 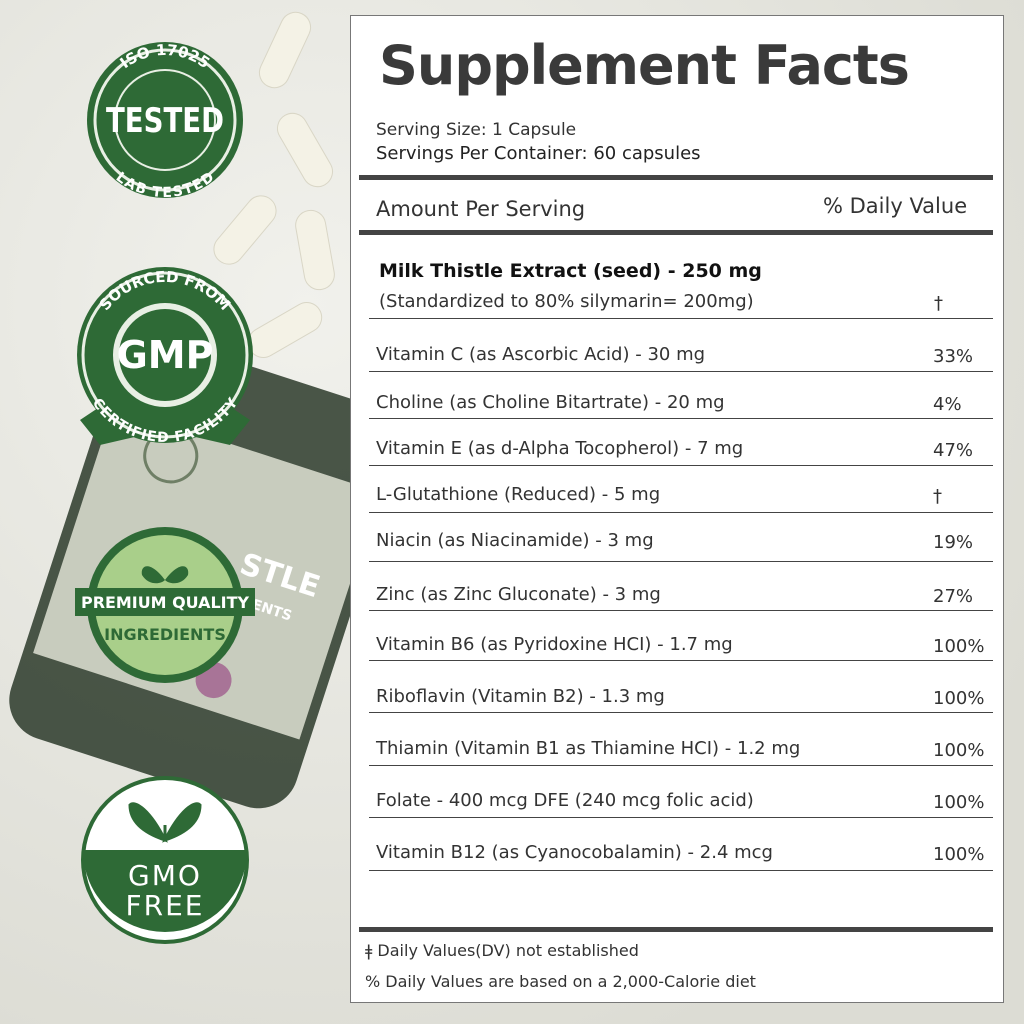 I want to click on ingredient: Vitamin E (as d-Alpha Tocopherol) - 7 mg, so click(x=560, y=448).